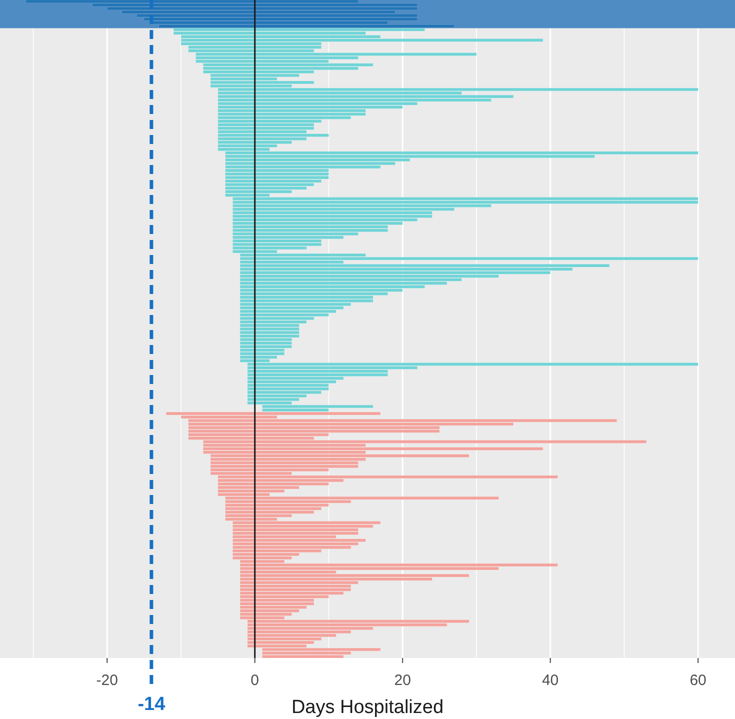  I want to click on x-axis-title: Days Hospitalized, so click(367, 707).